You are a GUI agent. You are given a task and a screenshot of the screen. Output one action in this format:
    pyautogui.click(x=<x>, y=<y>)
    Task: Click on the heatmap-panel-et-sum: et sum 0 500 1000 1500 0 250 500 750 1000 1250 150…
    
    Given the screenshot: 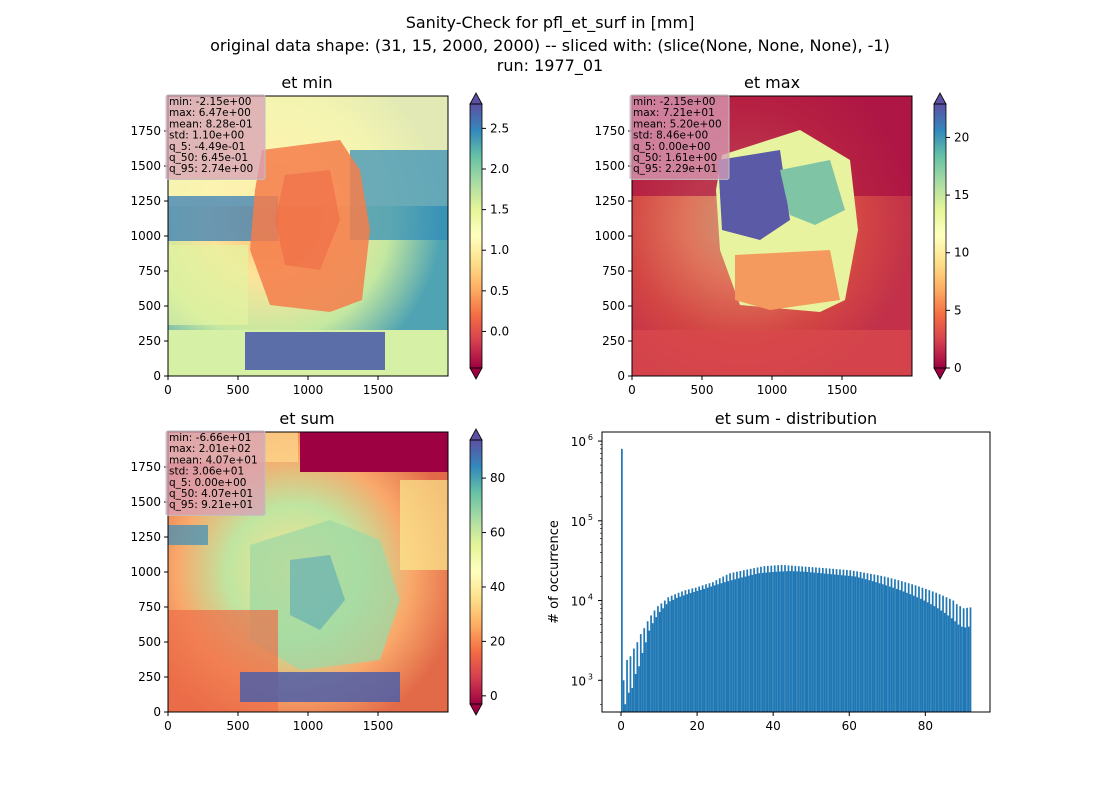 What is the action you would take?
    pyautogui.click(x=317, y=571)
    